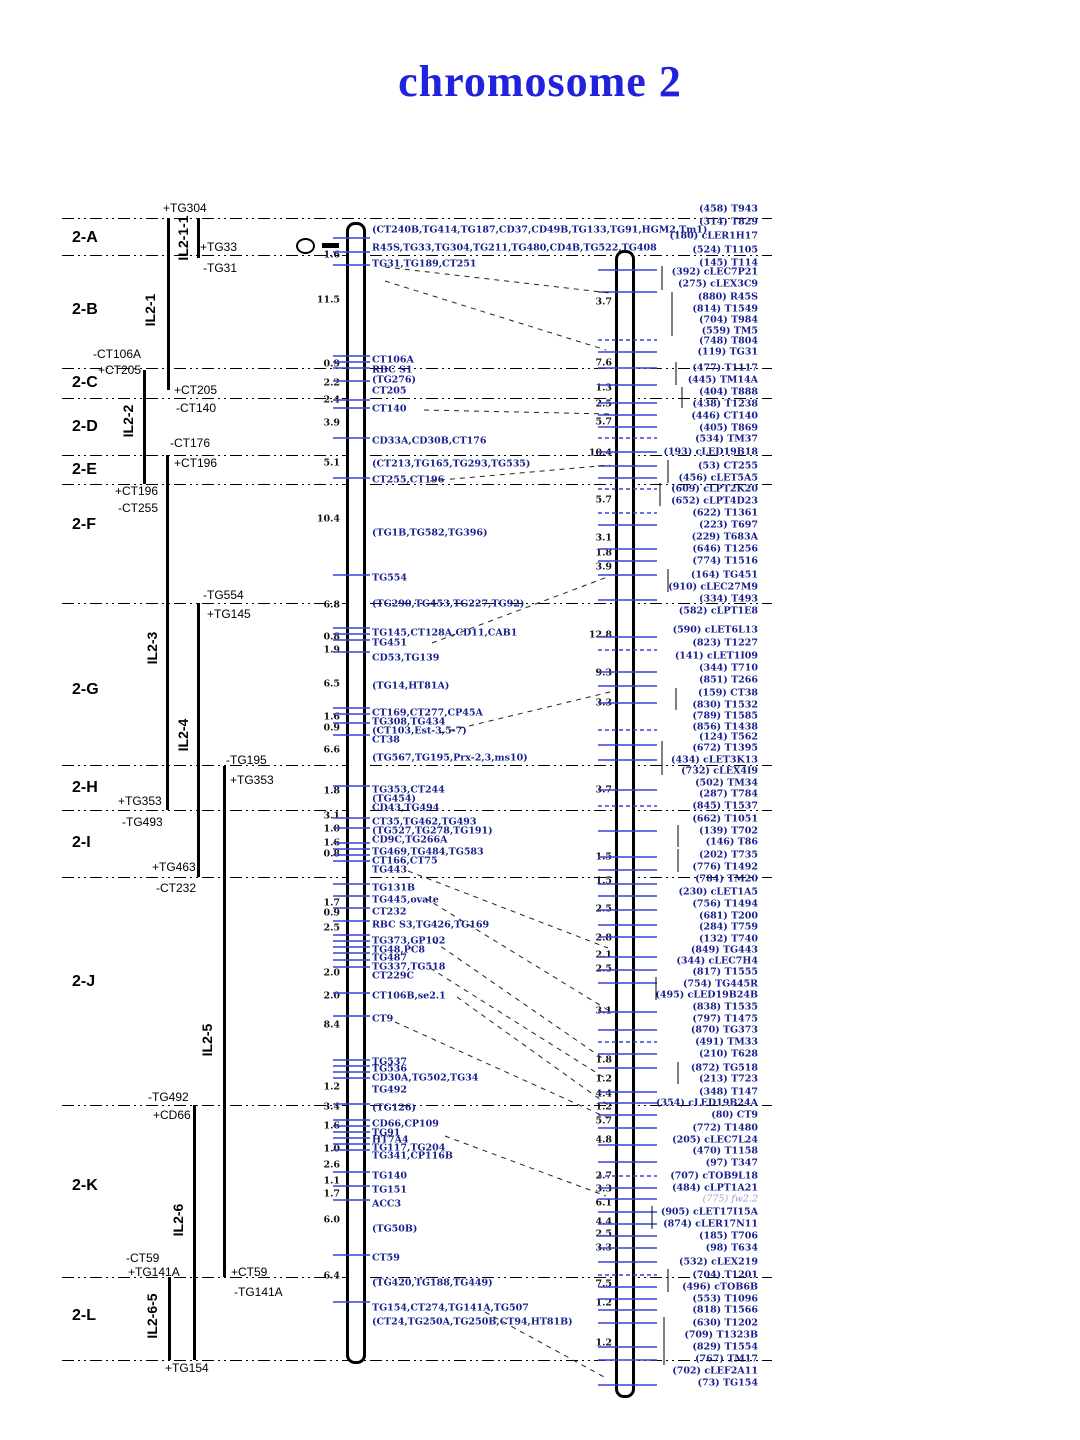  Describe the element at coordinates (386, 740) in the screenshot. I see `left-marker-label: CT38` at that location.